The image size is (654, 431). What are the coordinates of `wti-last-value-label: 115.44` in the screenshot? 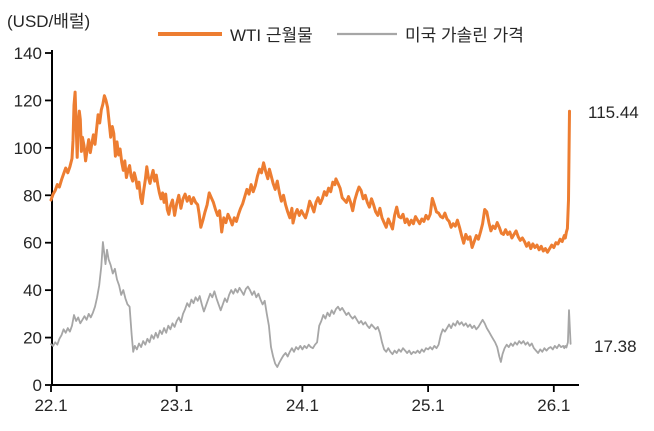 It's located at (613, 112).